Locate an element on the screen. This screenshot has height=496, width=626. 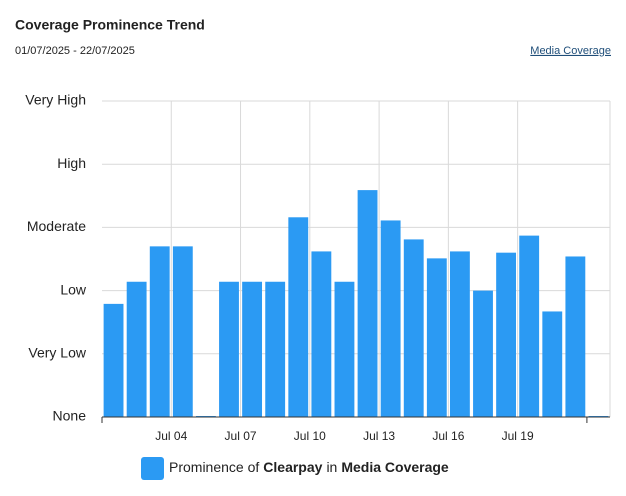
date-range: 01/07/2025 - 22/07/2025 is located at coordinates (75, 51).